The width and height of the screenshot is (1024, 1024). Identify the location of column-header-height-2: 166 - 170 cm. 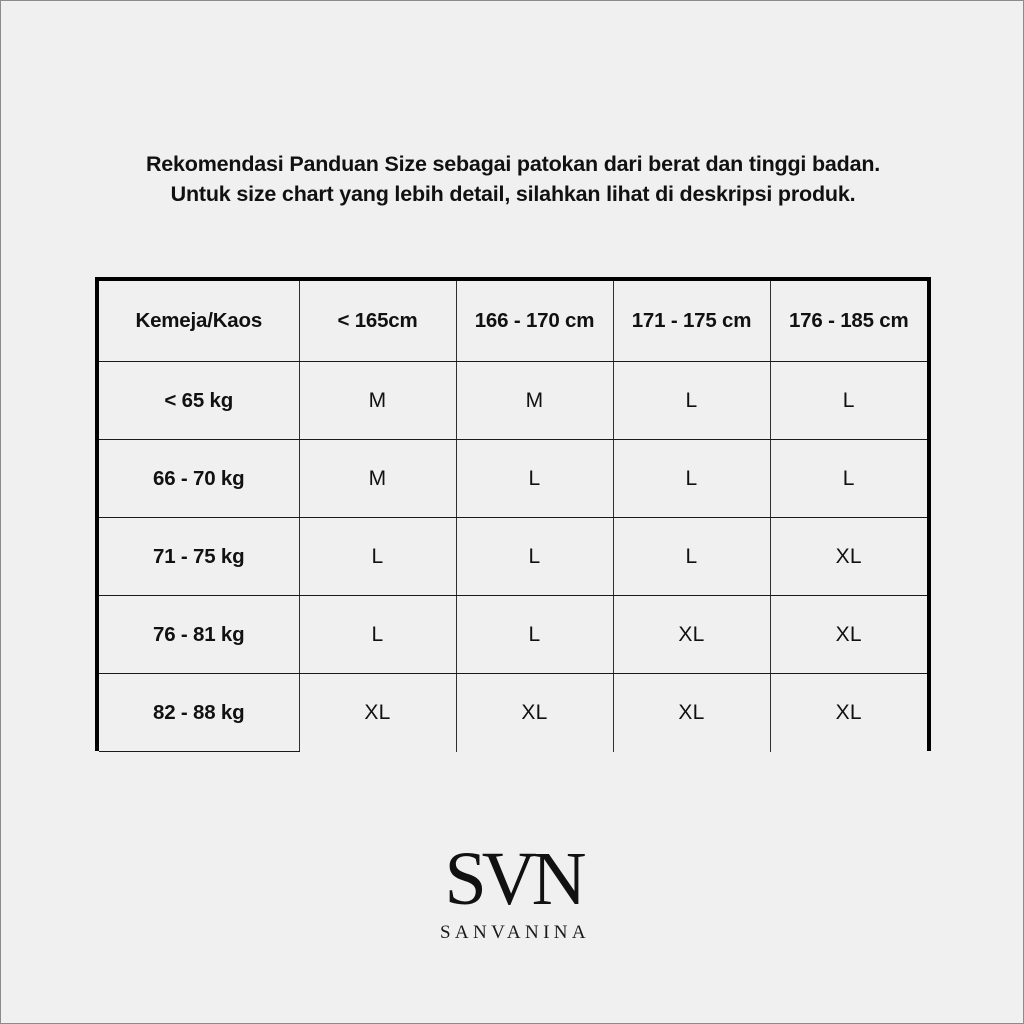
(535, 321).